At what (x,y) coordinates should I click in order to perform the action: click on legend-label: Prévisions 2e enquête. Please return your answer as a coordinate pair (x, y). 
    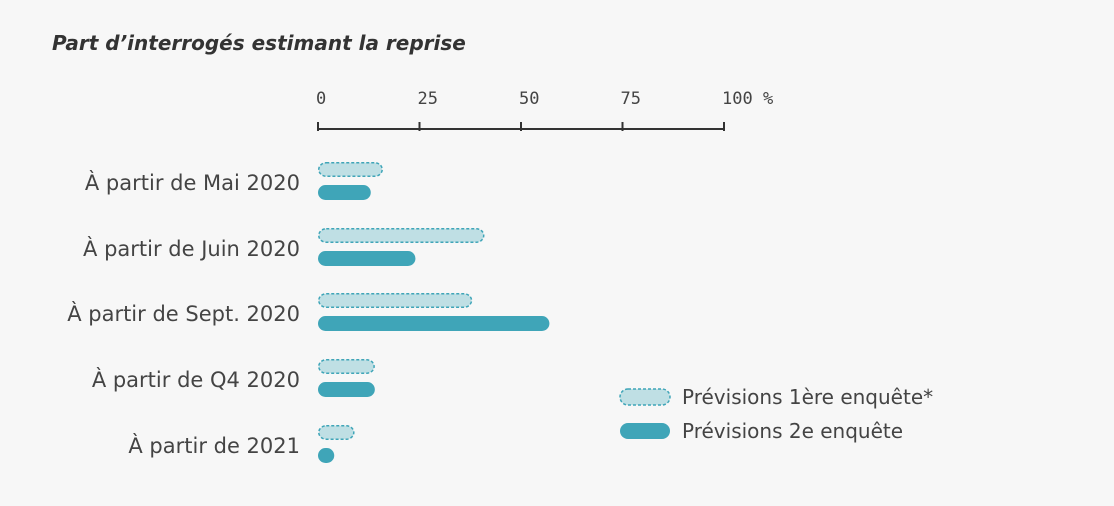
    Looking at the image, I should click on (792, 431).